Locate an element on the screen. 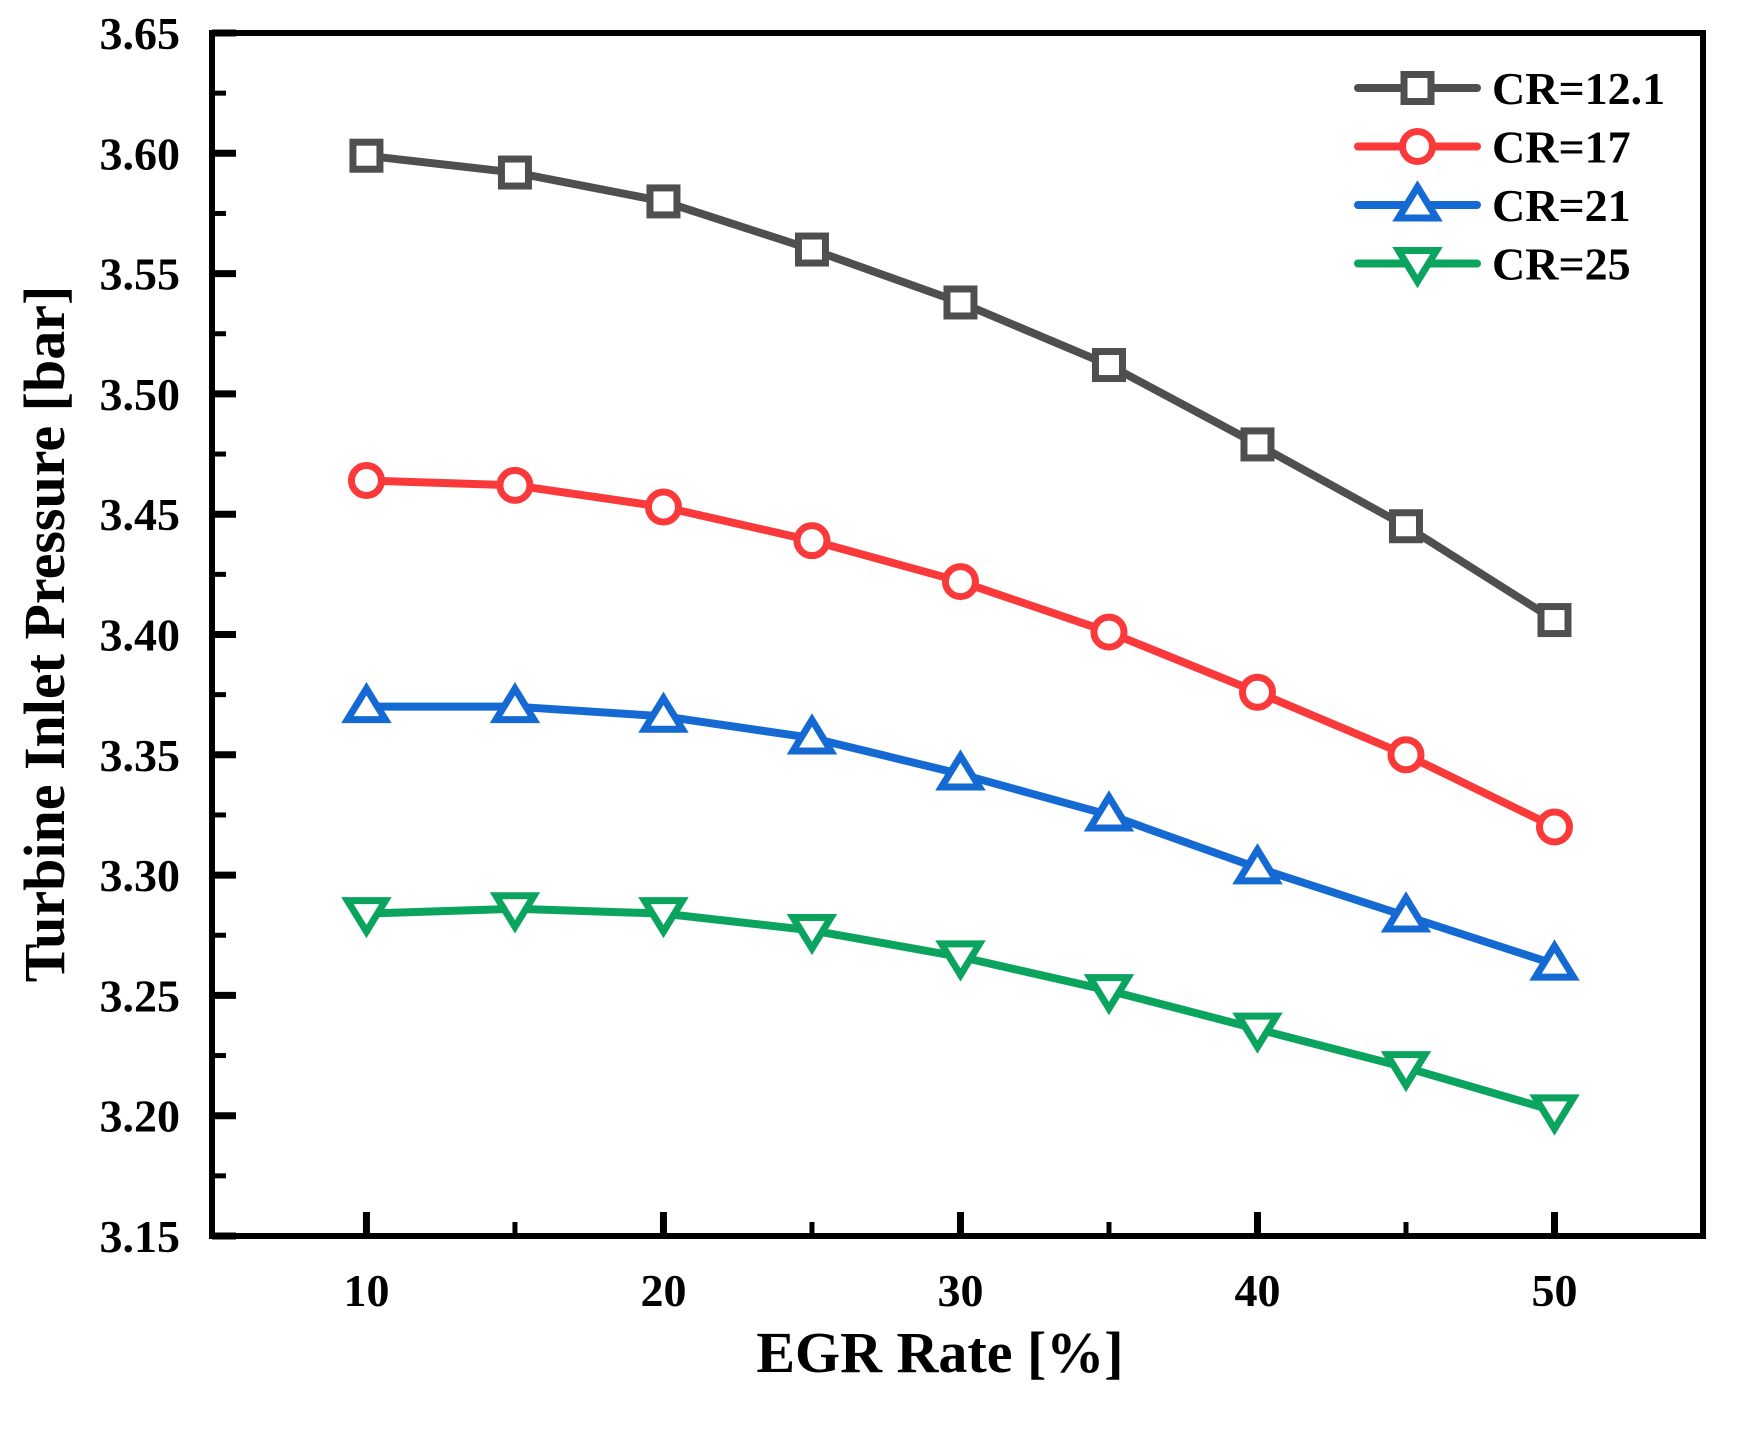 The image size is (1739, 1446). y-tick-label: 3.60 is located at coordinates (140, 153).